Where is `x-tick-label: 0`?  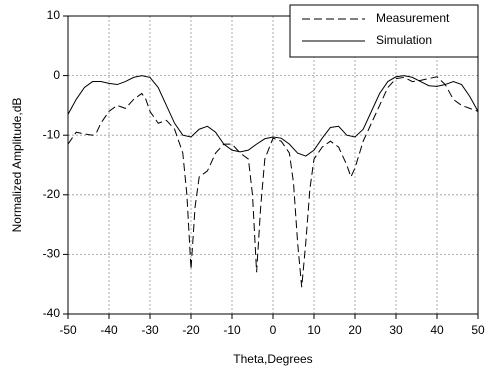 x-tick-label: 0 is located at coordinates (273, 330).